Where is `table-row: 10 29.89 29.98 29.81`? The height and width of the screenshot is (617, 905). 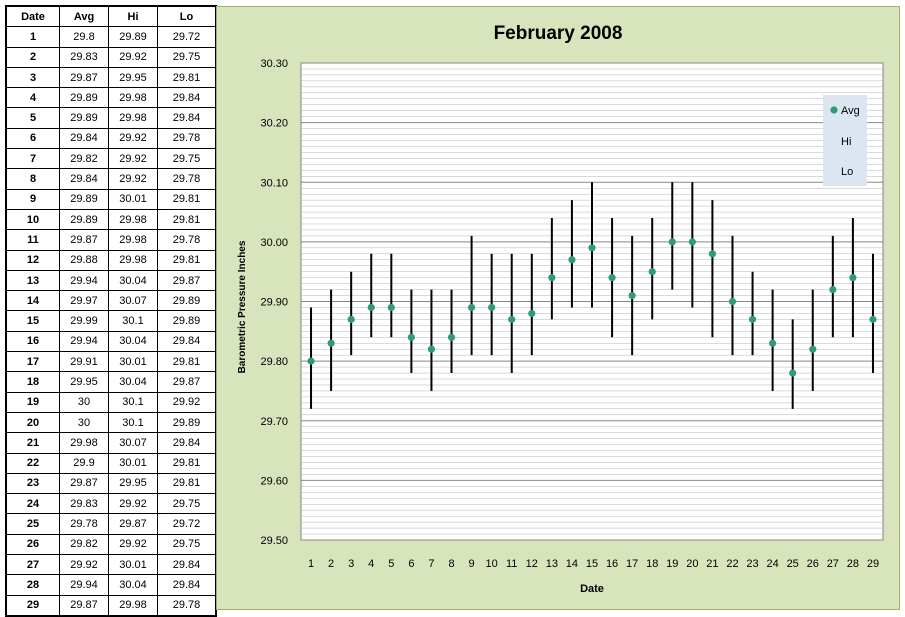
table-row: 10 29.89 29.98 29.81 is located at coordinates (111, 219).